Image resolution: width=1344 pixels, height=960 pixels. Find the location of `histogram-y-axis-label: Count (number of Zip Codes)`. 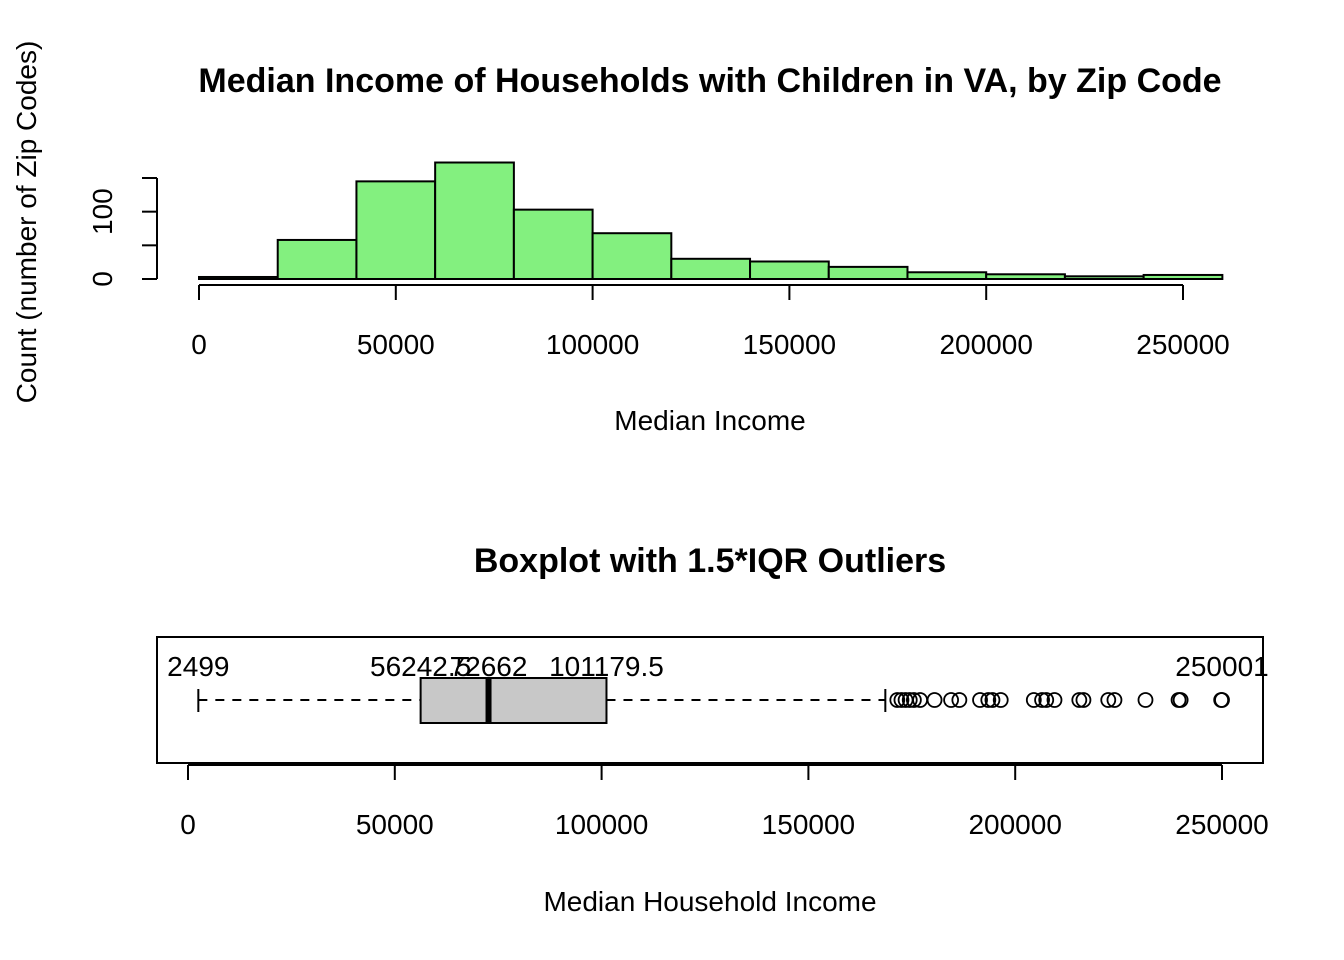

histogram-y-axis-label: Count (number of Zip Codes) is located at coordinates (26, 222).